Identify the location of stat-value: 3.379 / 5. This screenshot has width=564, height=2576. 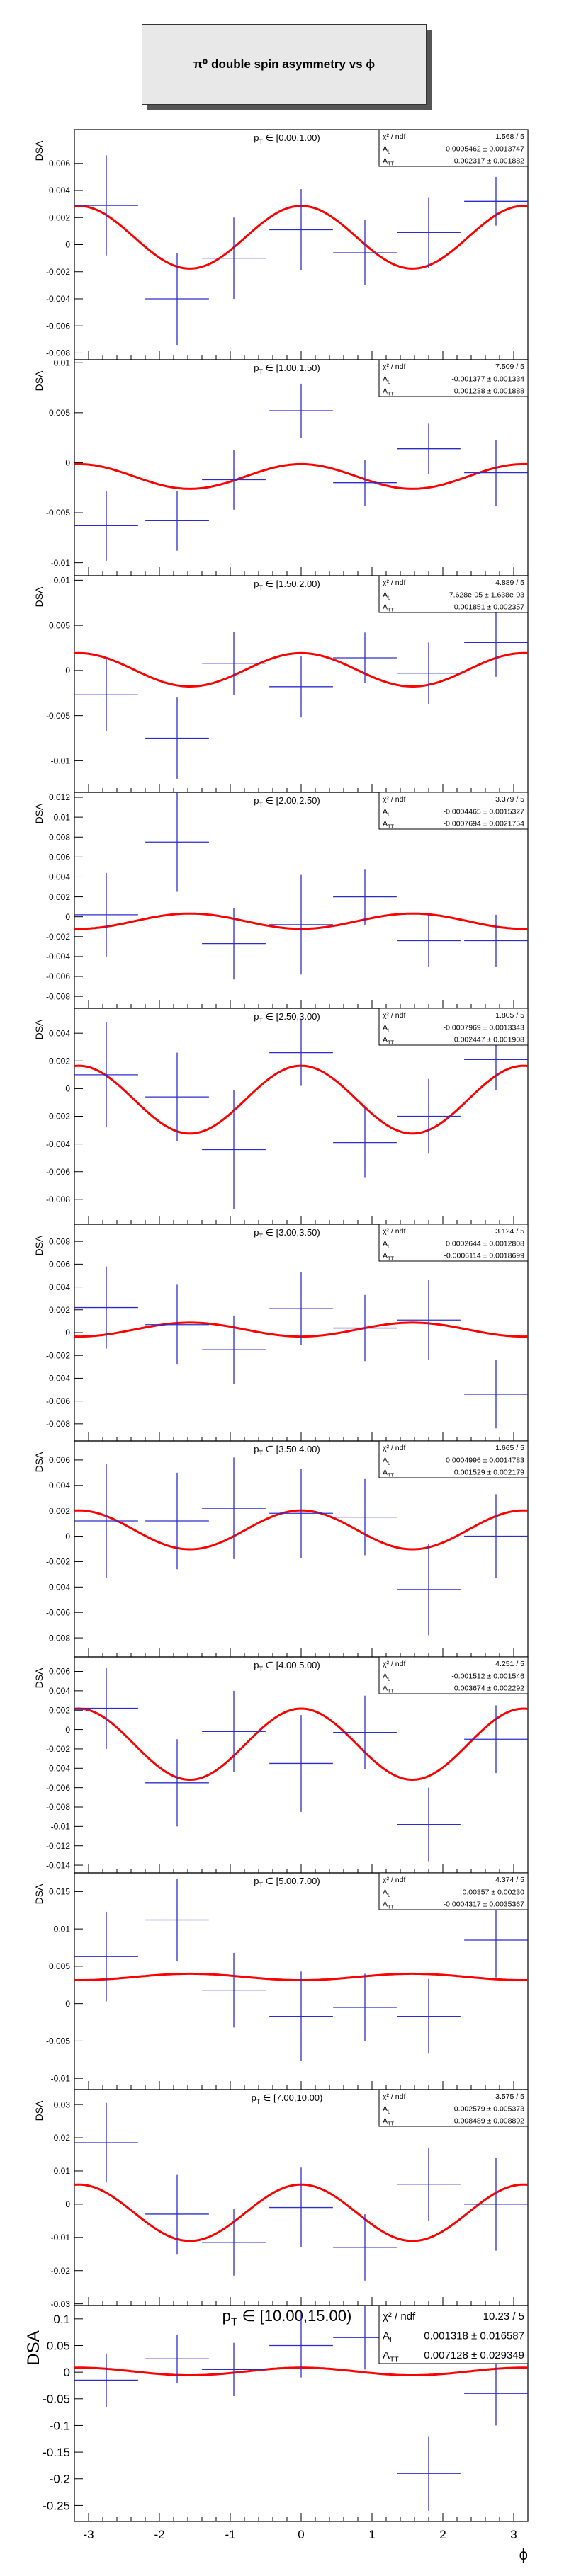
(509, 799).